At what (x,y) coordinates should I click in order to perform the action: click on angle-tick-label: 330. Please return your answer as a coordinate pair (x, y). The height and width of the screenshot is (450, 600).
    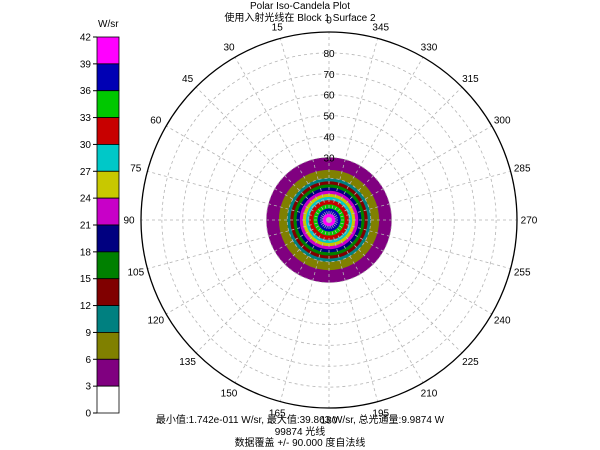
    Looking at the image, I should click on (429, 47).